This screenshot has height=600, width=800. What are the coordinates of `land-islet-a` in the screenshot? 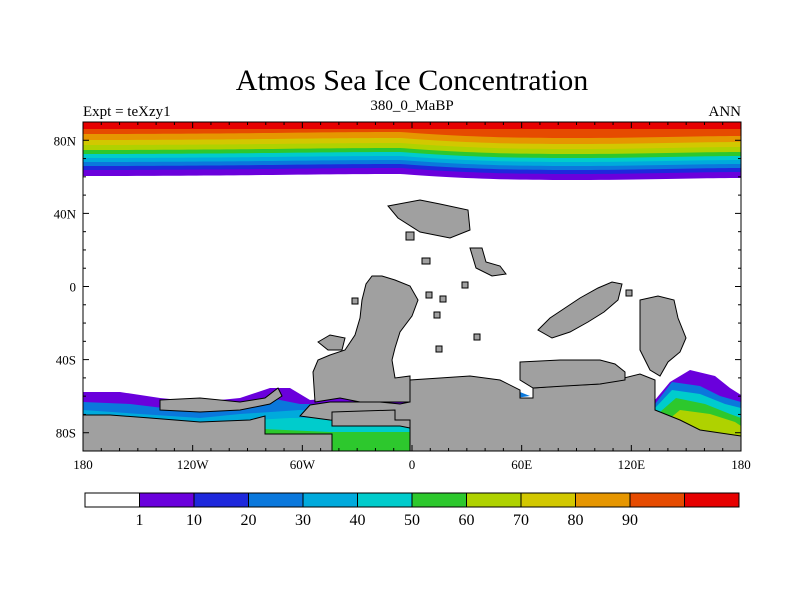 It's located at (410, 236).